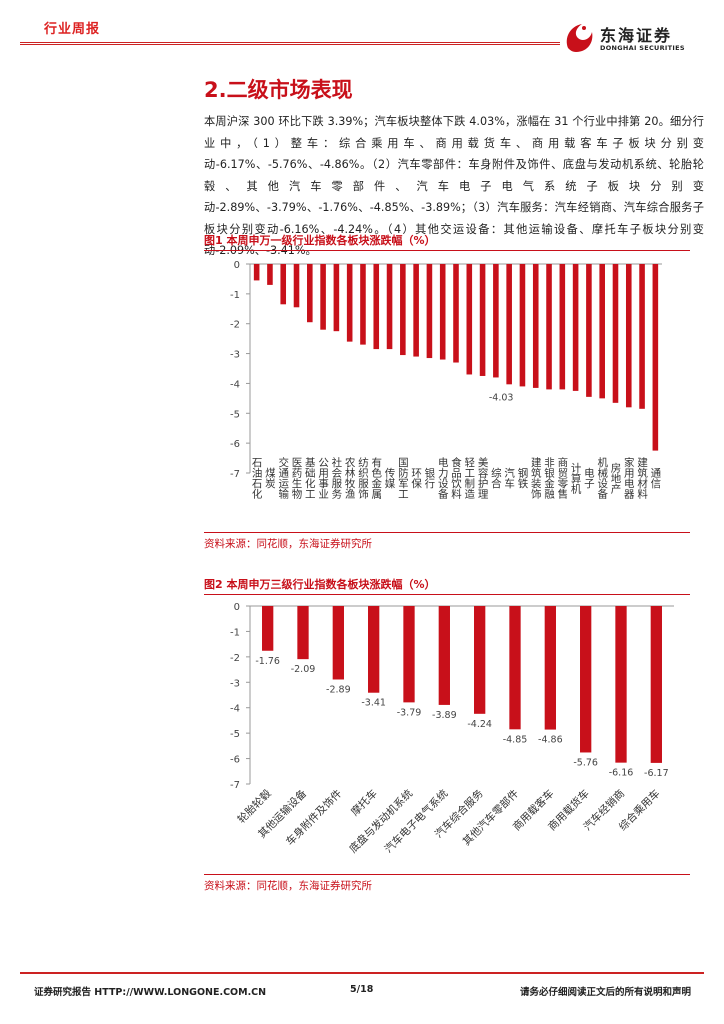 Image resolution: width=724 pixels, height=1024 pixels. Describe the element at coordinates (562, 478) in the screenshot. I see `category-label: 商贸零售` at that location.